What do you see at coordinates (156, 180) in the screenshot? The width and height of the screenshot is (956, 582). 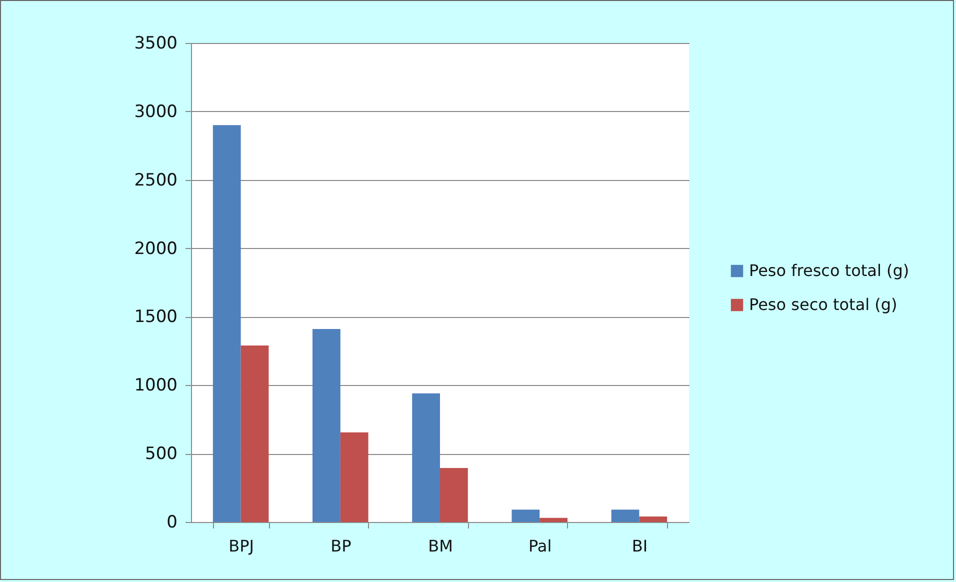 I see `y-tick-label: 2500` at bounding box center [156, 180].